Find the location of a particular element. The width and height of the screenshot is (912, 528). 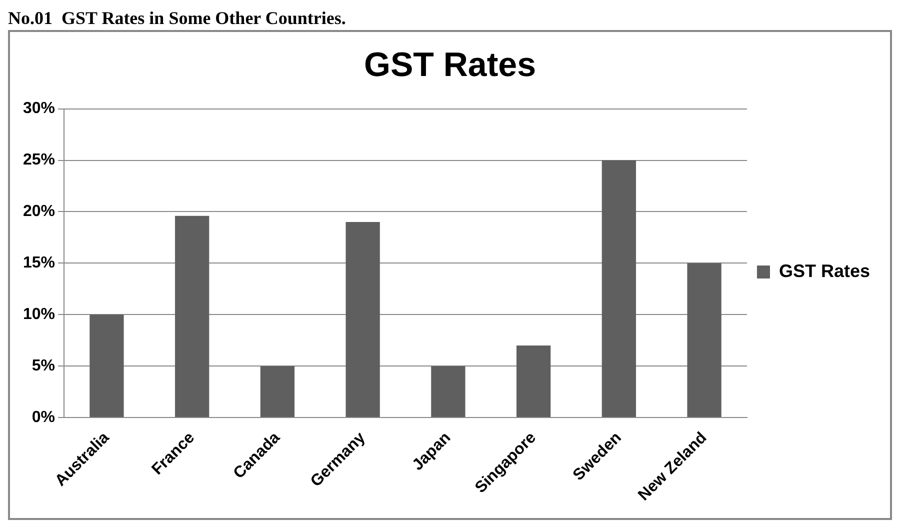

y-tick-label: 15% is located at coordinates (39, 263).